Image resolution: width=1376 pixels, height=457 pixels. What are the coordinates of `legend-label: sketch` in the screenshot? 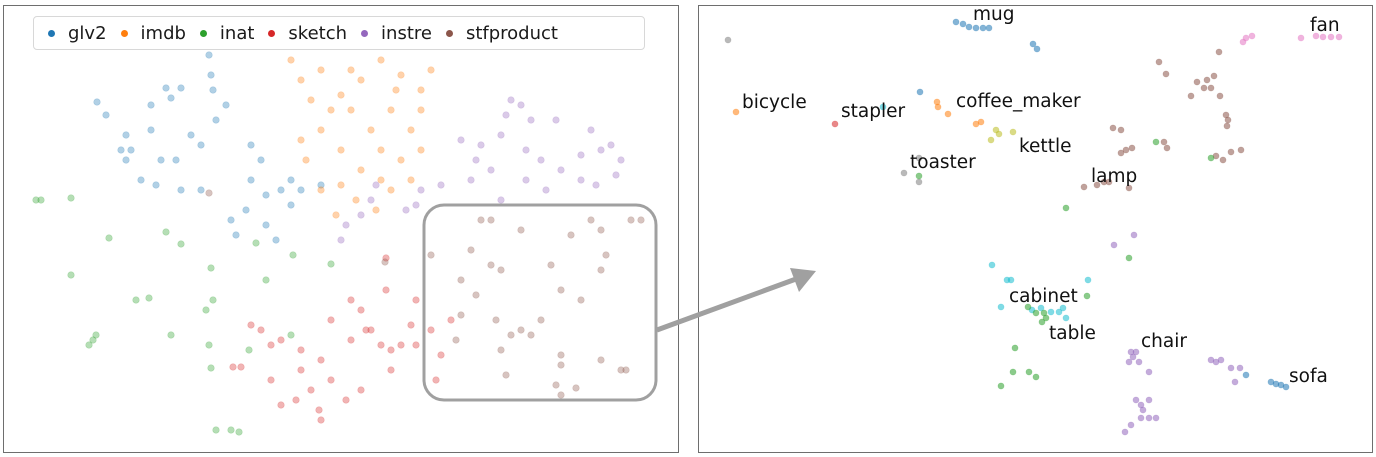 It's located at (318, 33).